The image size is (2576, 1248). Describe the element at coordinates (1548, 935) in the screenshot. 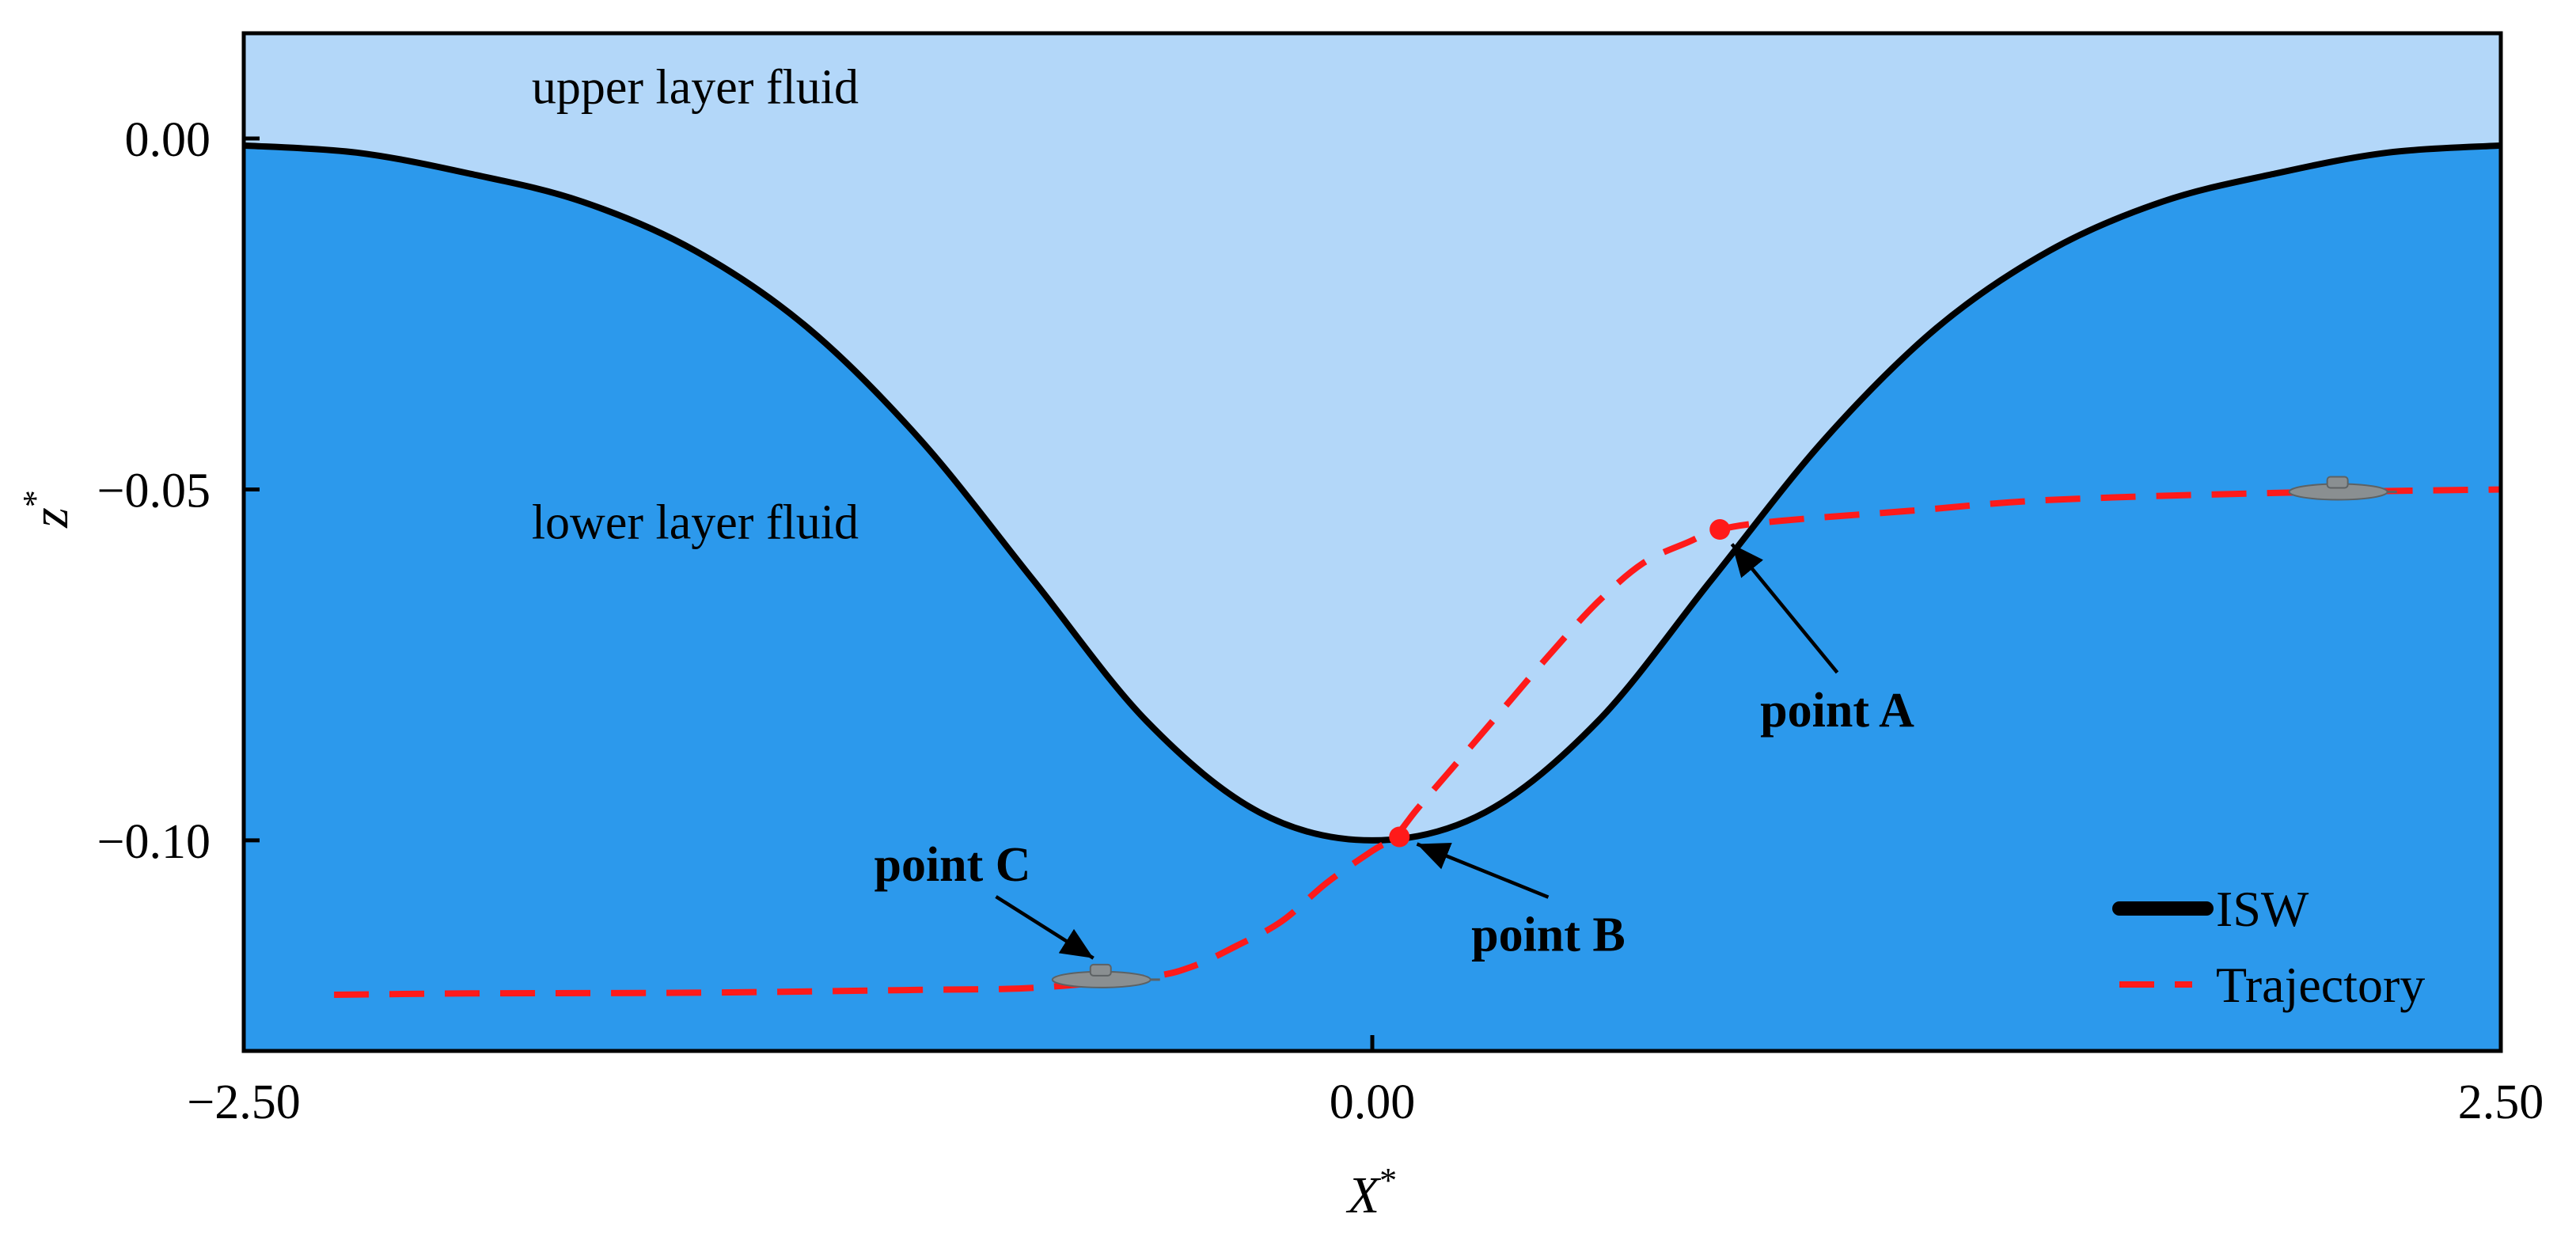

I see `point-b-label: point B` at that location.